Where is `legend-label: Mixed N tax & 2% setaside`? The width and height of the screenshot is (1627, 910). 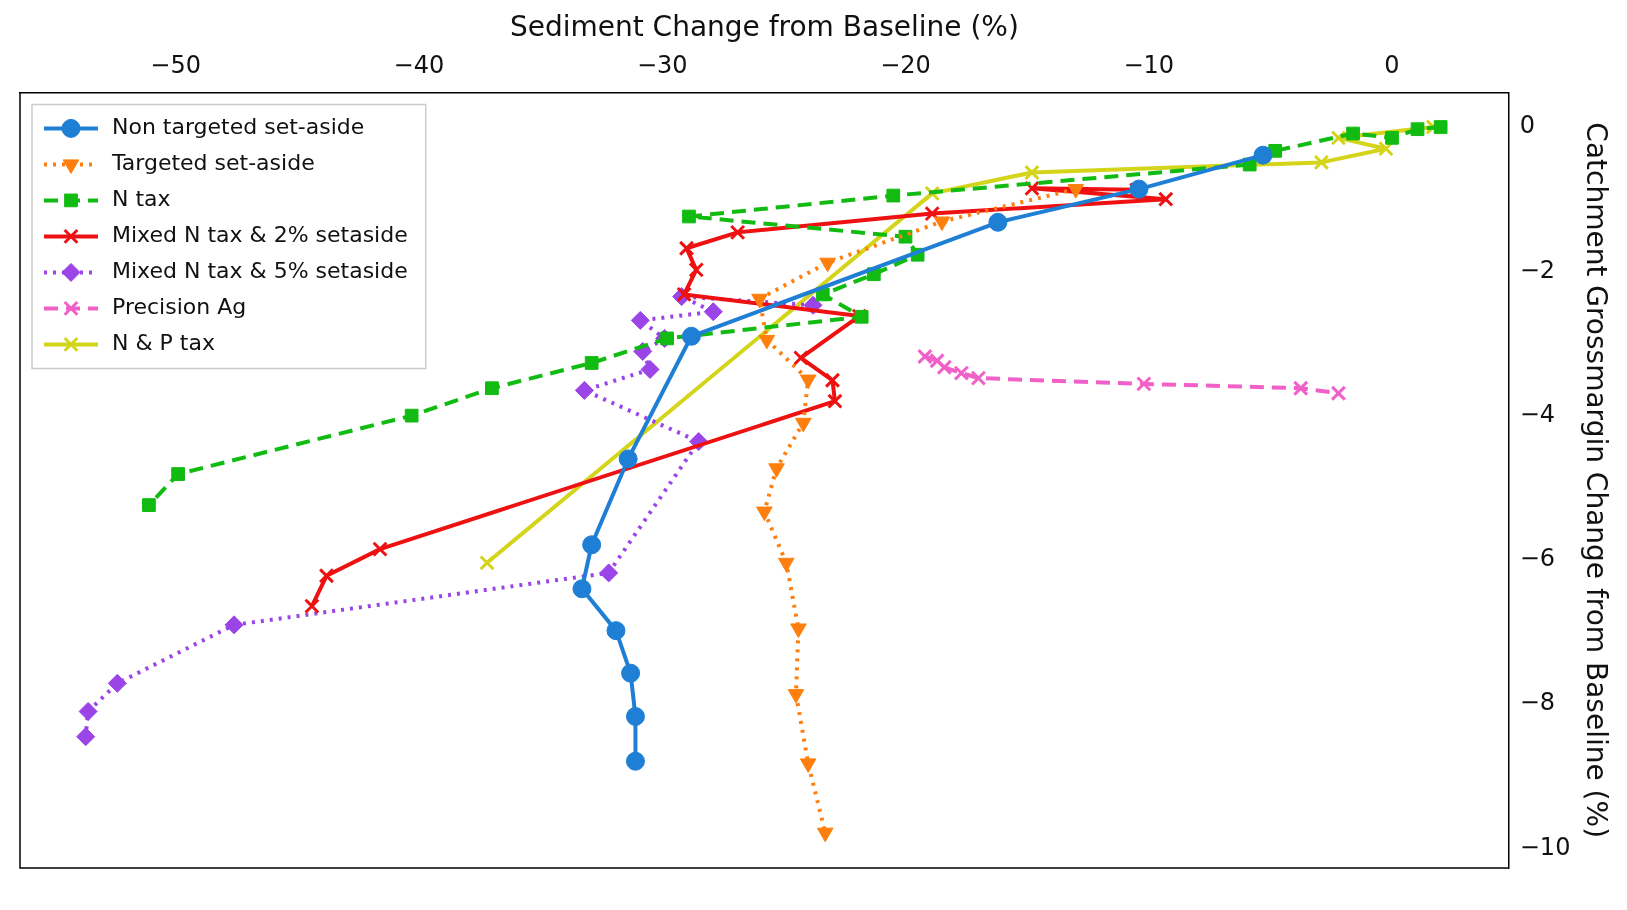 legend-label: Mixed N tax & 2% setaside is located at coordinates (260, 235).